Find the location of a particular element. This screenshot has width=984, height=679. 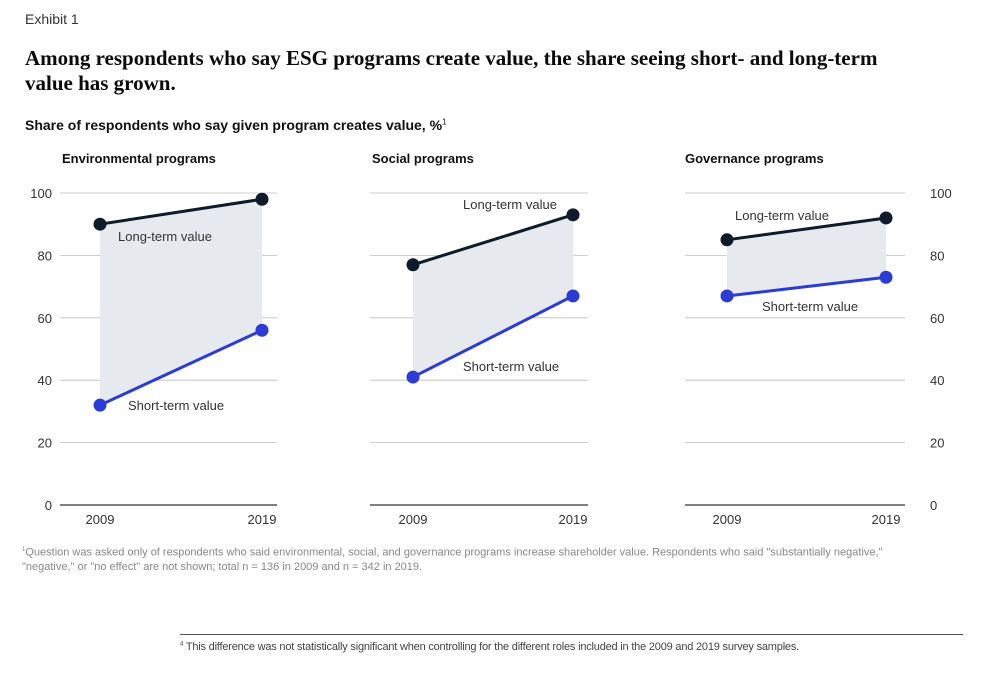

panel-1-y-tick-label: 40 is located at coordinates (45, 380).